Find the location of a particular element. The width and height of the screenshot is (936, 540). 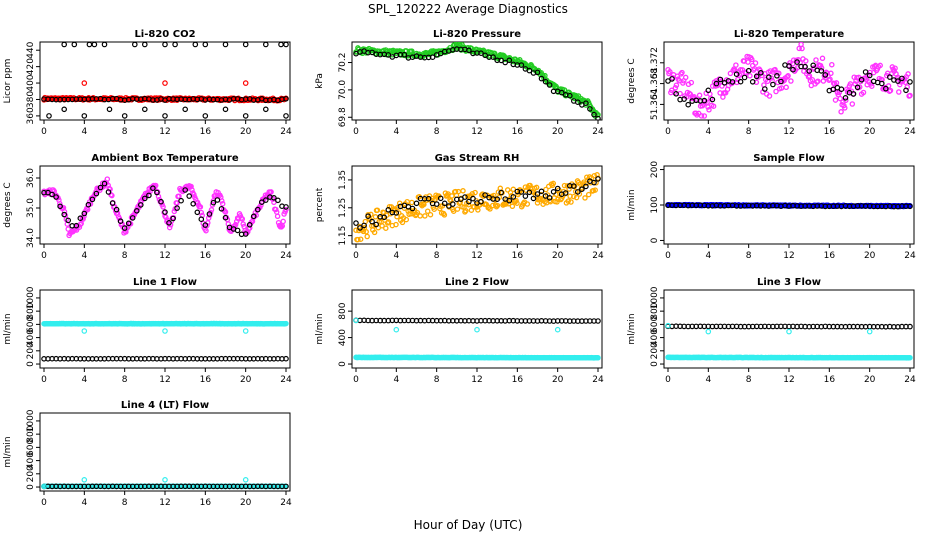

panel-sampleflow: Sample Flow 0 4 8 12 16 20 24 0 100 200 ml/min is located at coordinates (771, 207).